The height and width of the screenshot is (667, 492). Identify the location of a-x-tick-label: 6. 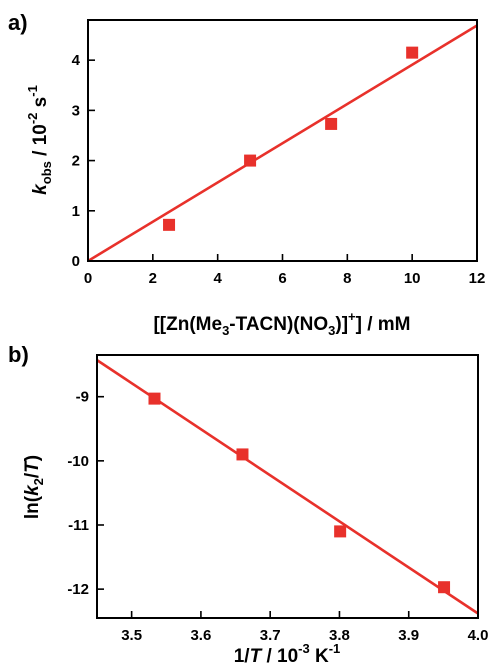
(282, 278).